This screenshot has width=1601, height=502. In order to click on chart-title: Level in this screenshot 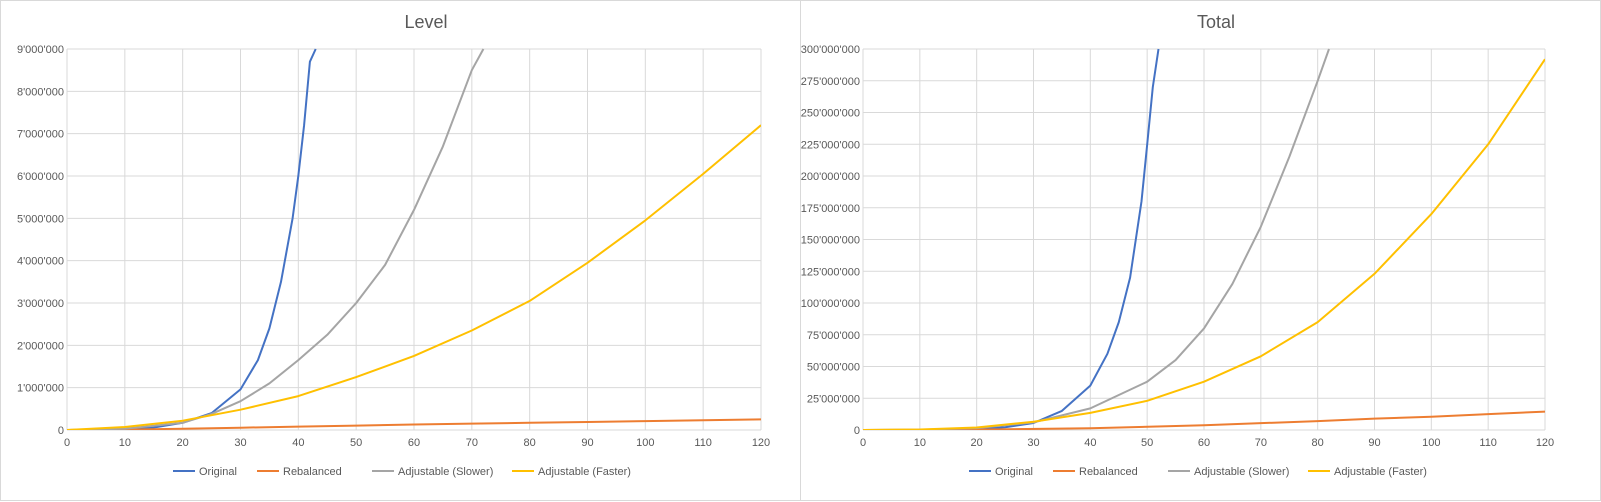, I will do `click(425, 22)`.